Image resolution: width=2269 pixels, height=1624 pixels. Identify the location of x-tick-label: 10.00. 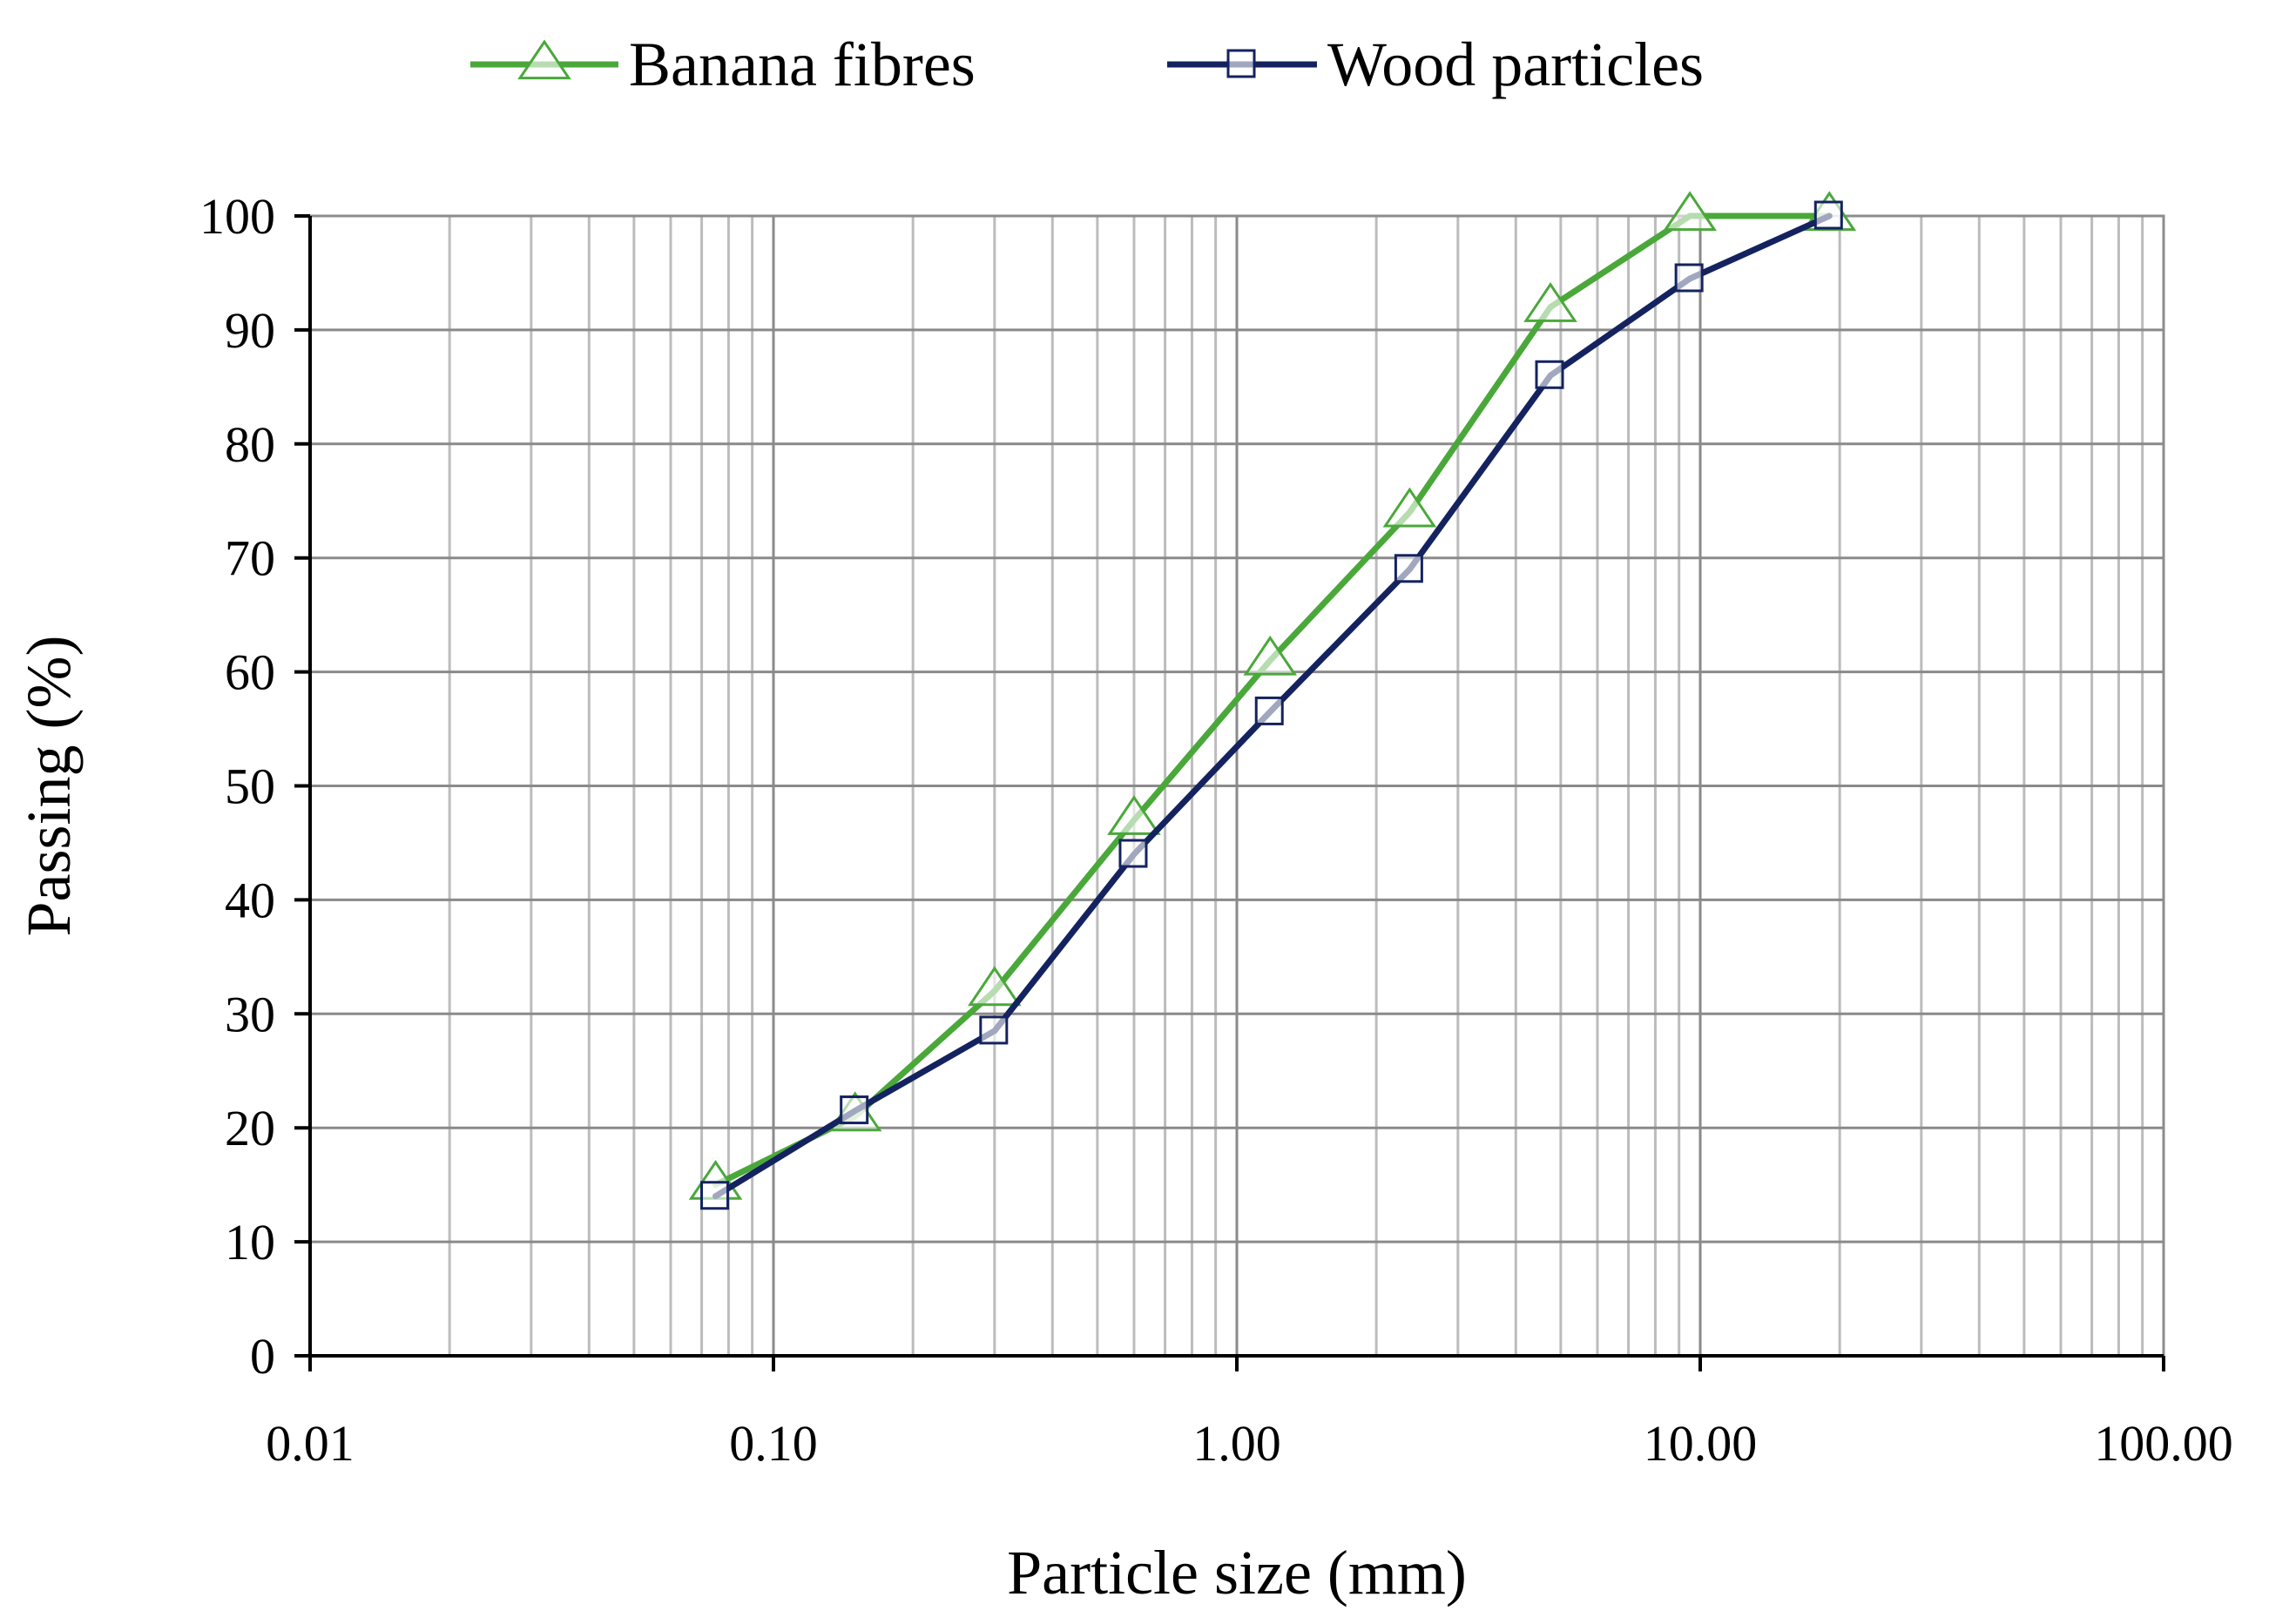
(1701, 1444).